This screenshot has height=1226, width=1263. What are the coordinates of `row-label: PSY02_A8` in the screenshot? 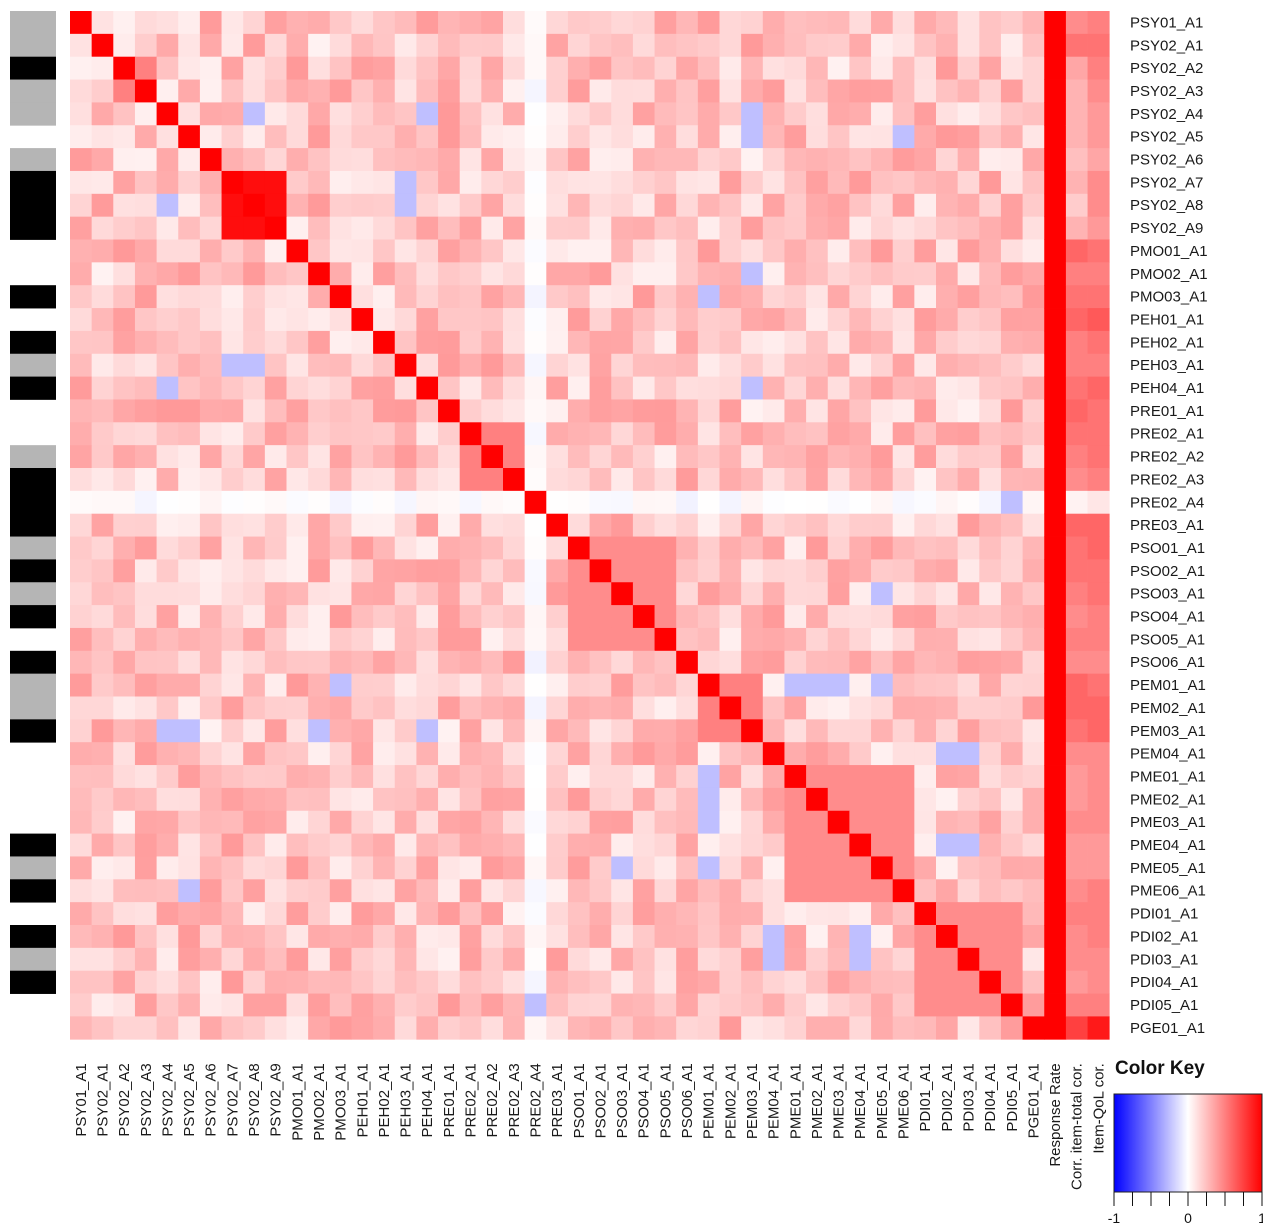 It's located at (1166, 205).